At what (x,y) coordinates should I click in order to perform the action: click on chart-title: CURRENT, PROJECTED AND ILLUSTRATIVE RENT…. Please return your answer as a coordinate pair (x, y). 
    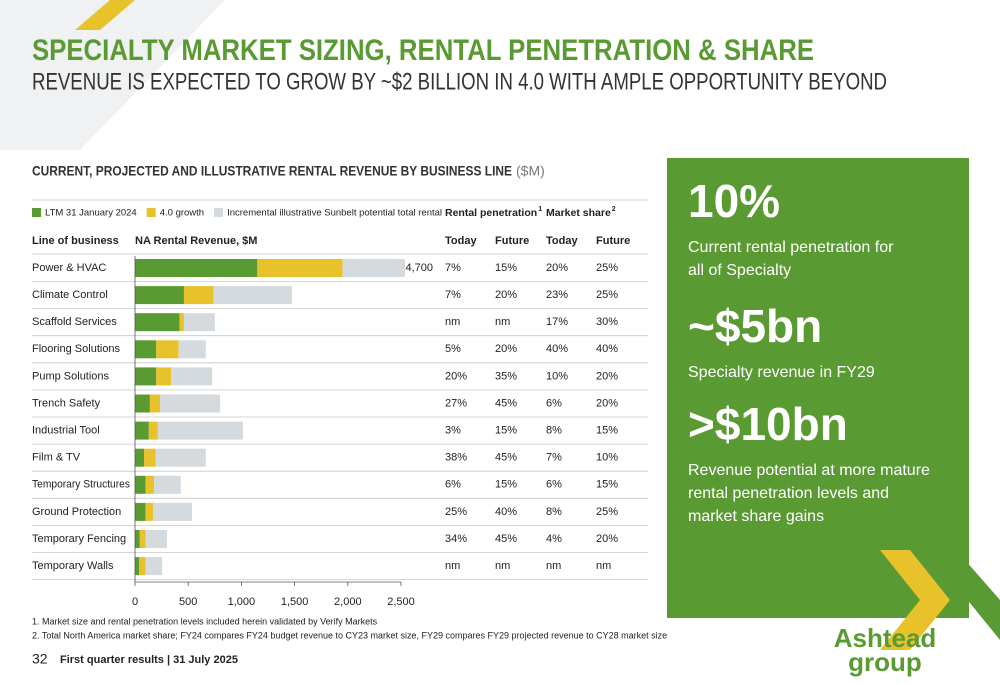
    Looking at the image, I should click on (272, 171).